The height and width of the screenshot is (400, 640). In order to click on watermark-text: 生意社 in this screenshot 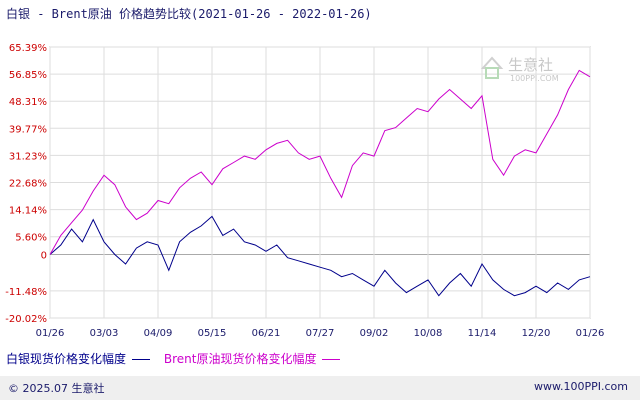, I will do `click(530, 65)`.